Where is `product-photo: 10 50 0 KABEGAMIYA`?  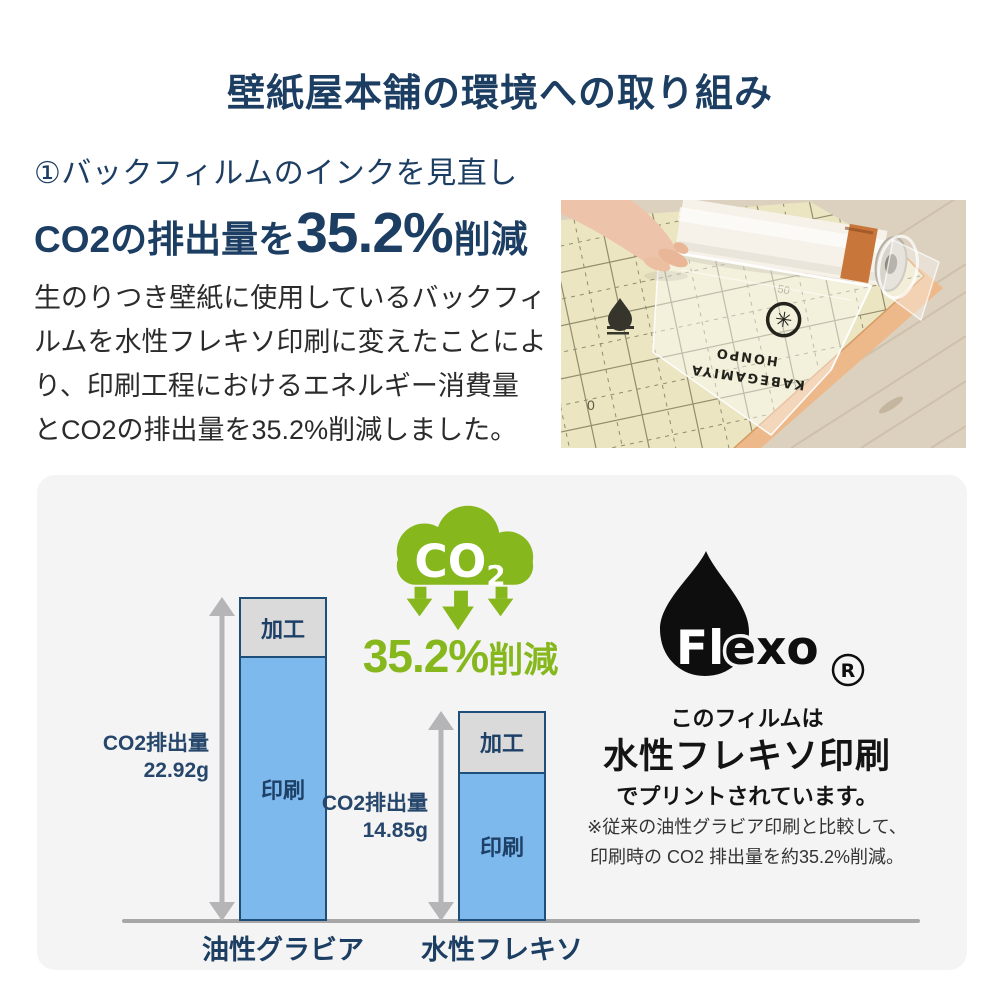 product-photo: 10 50 0 KABEGAMIYA is located at coordinates (763, 324).